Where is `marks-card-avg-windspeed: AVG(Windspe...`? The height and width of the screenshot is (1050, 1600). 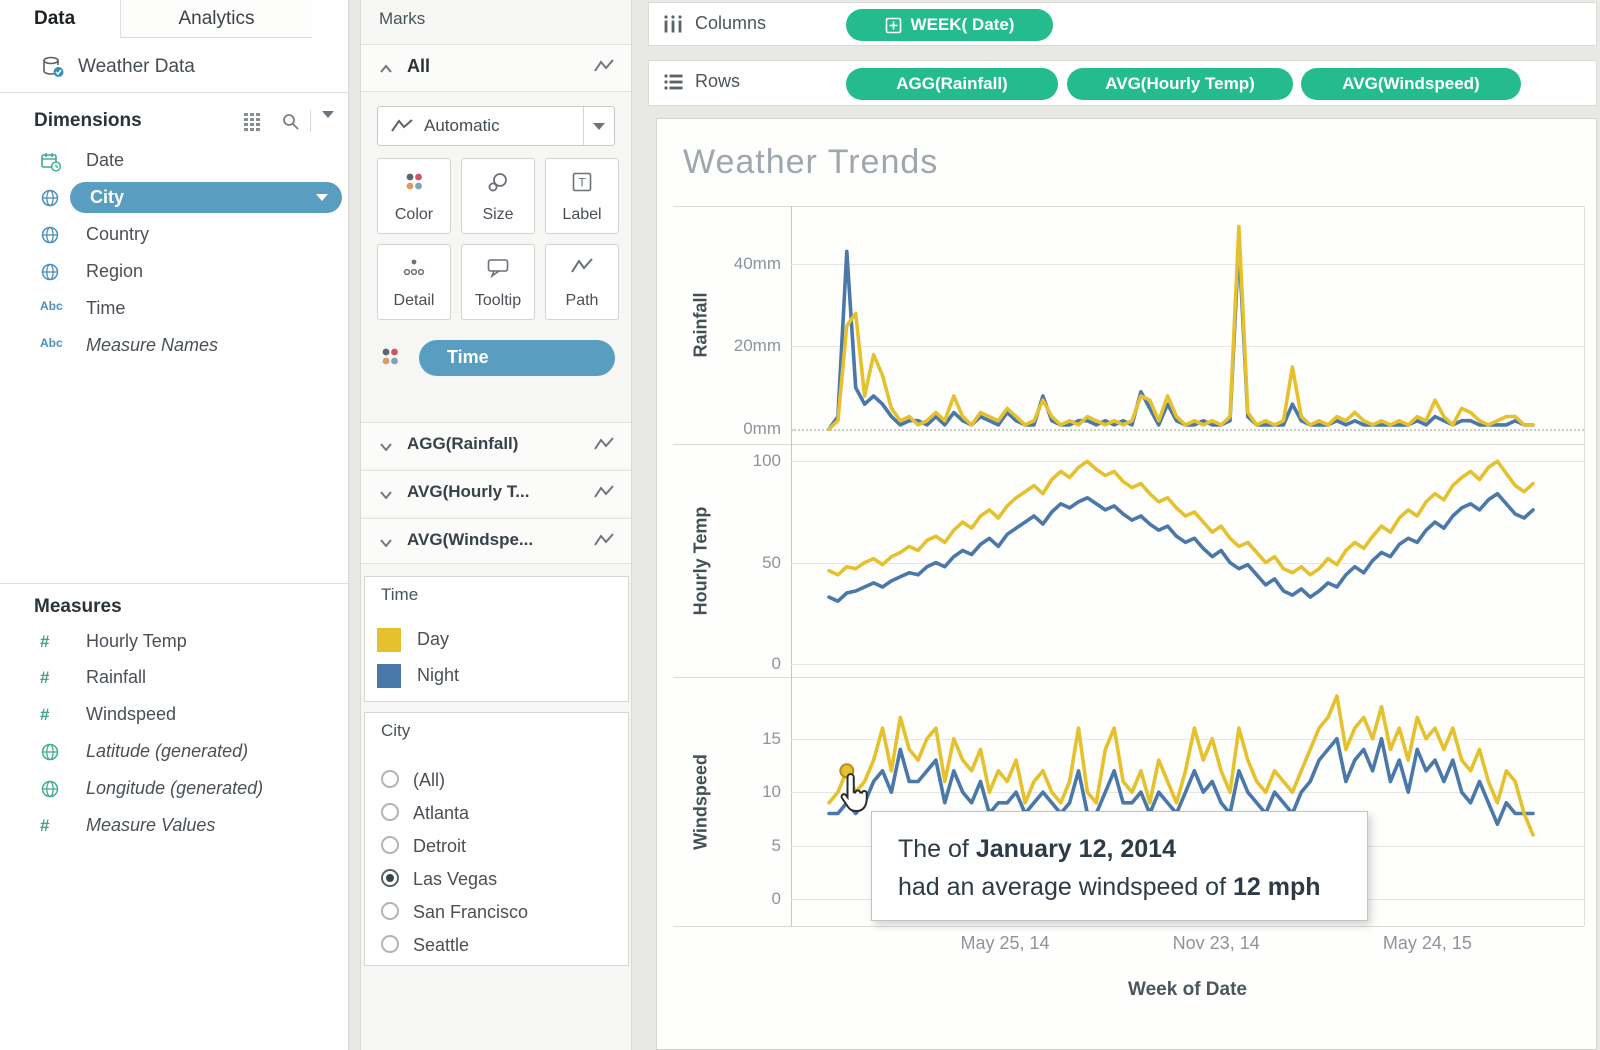
marks-card-avg-windspeed: AVG(Windspe... is located at coordinates (496, 541).